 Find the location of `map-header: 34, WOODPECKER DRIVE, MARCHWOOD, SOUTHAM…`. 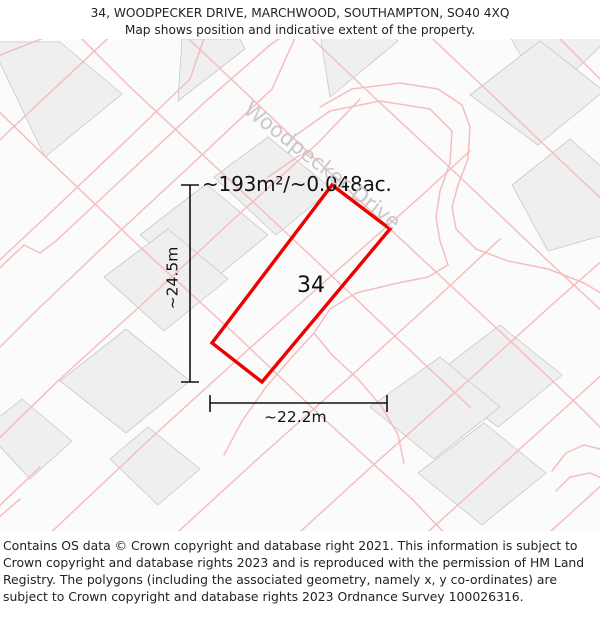

map-header: 34, WOODPECKER DRIVE, MARCHWOOD, SOUTHAM… is located at coordinates (300, 19).